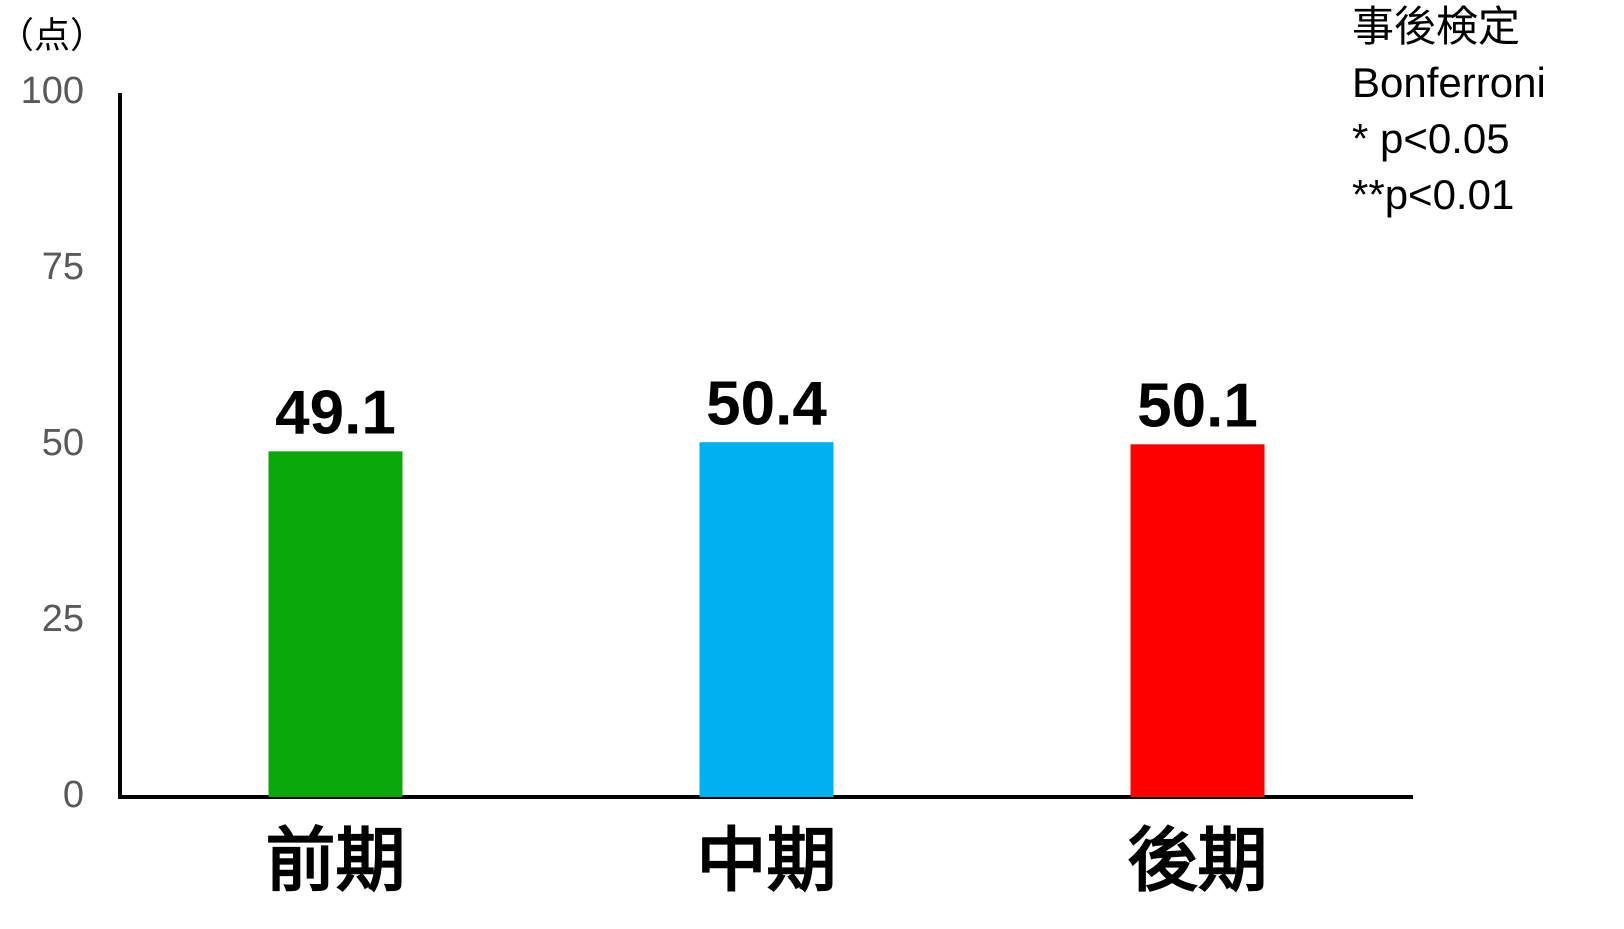 This screenshot has height=929, width=1624. Describe the element at coordinates (767, 860) in the screenshot. I see `x-tick-label: 中期` at that location.